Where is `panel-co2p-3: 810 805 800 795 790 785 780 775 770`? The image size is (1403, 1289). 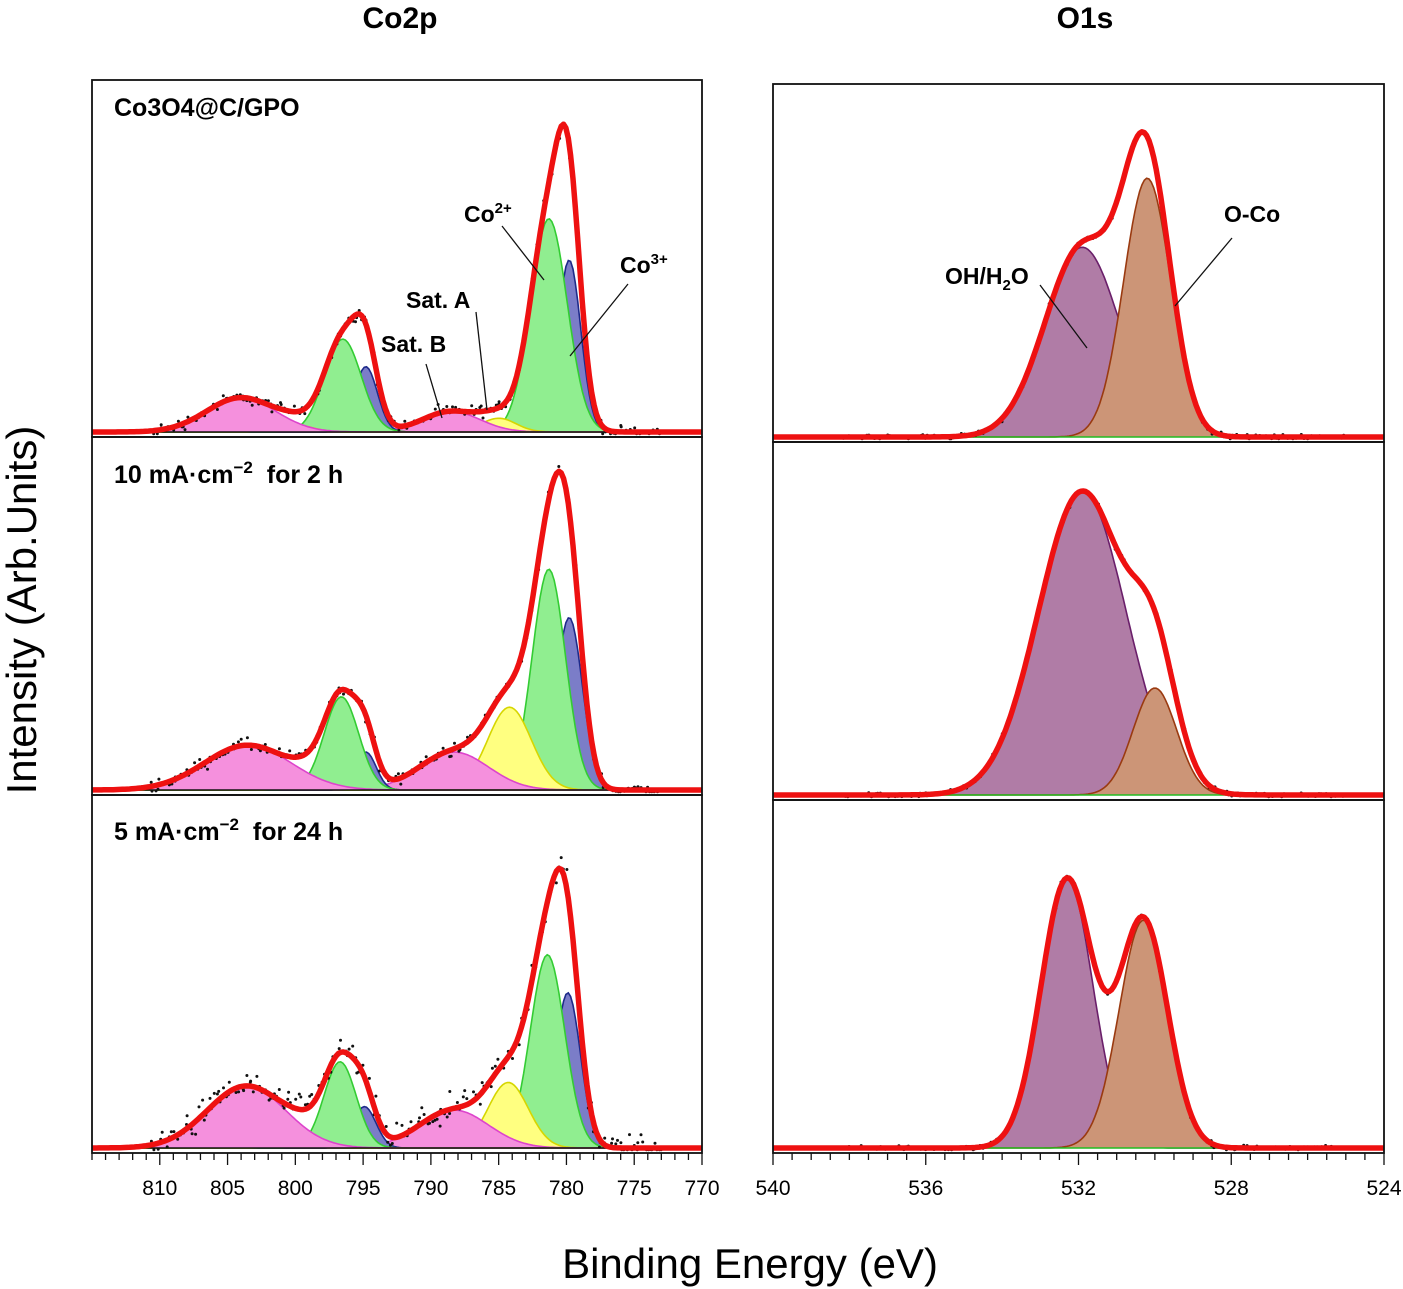
panel-co2p-3: 810 805 800 795 790 785 780 775 770 is located at coordinates (405, 997).